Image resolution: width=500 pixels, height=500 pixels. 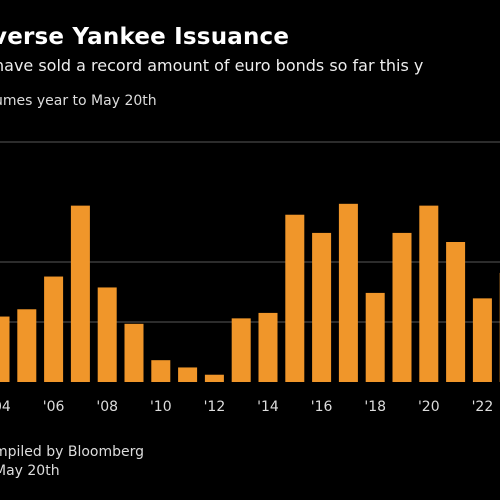 What do you see at coordinates (188, 374) in the screenshot?
I see `bar-2011` at bounding box center [188, 374].